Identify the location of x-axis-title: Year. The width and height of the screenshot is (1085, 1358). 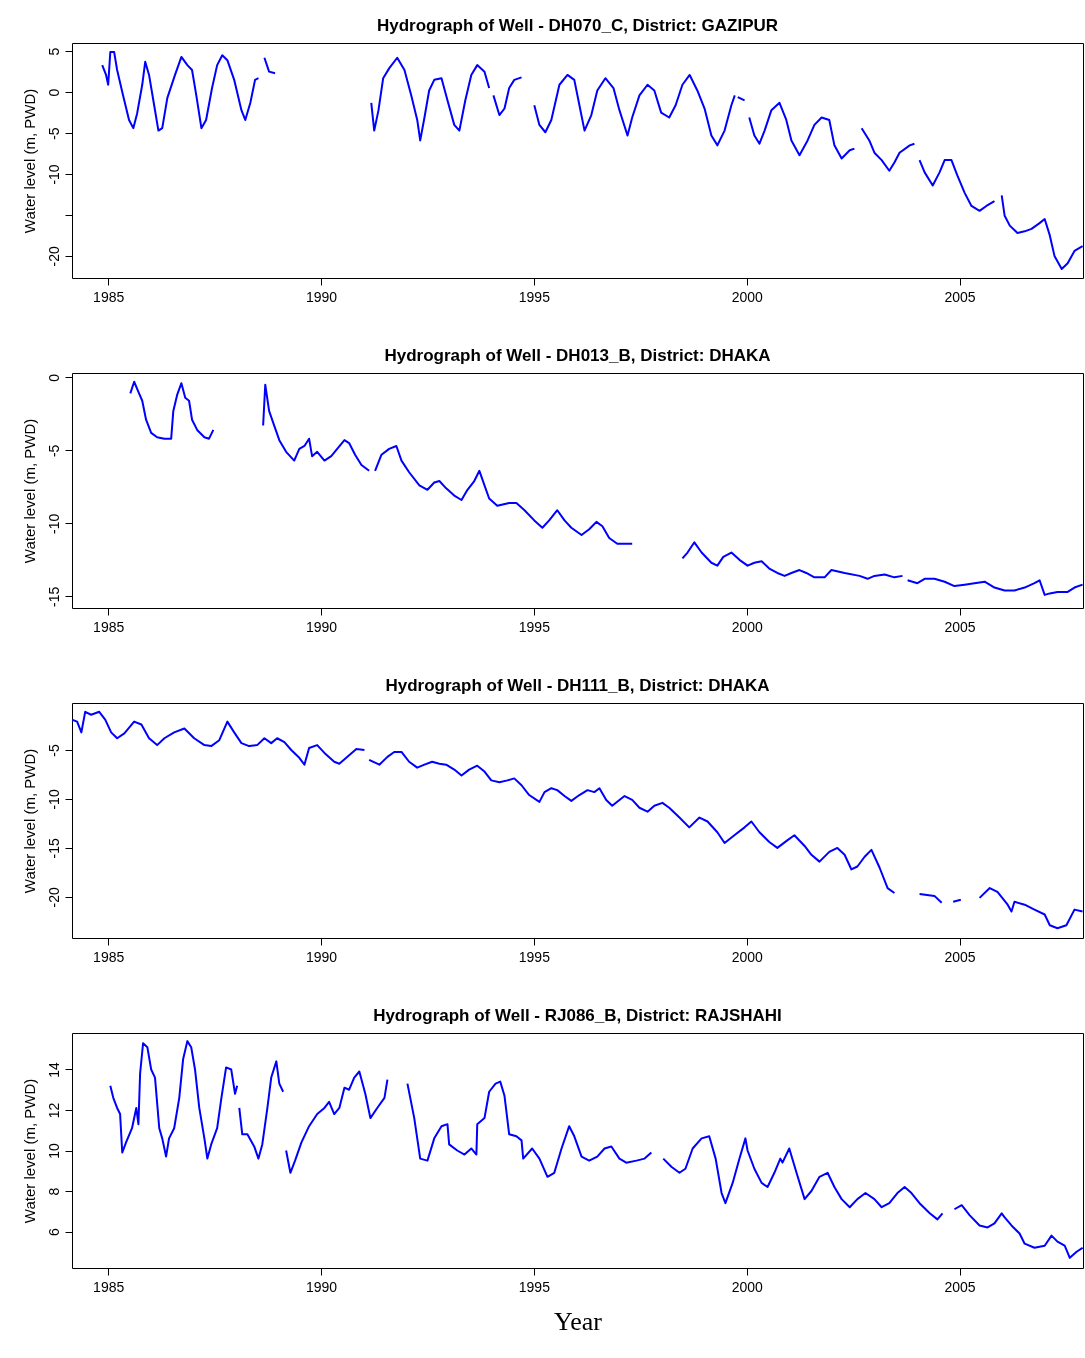
(578, 1321).